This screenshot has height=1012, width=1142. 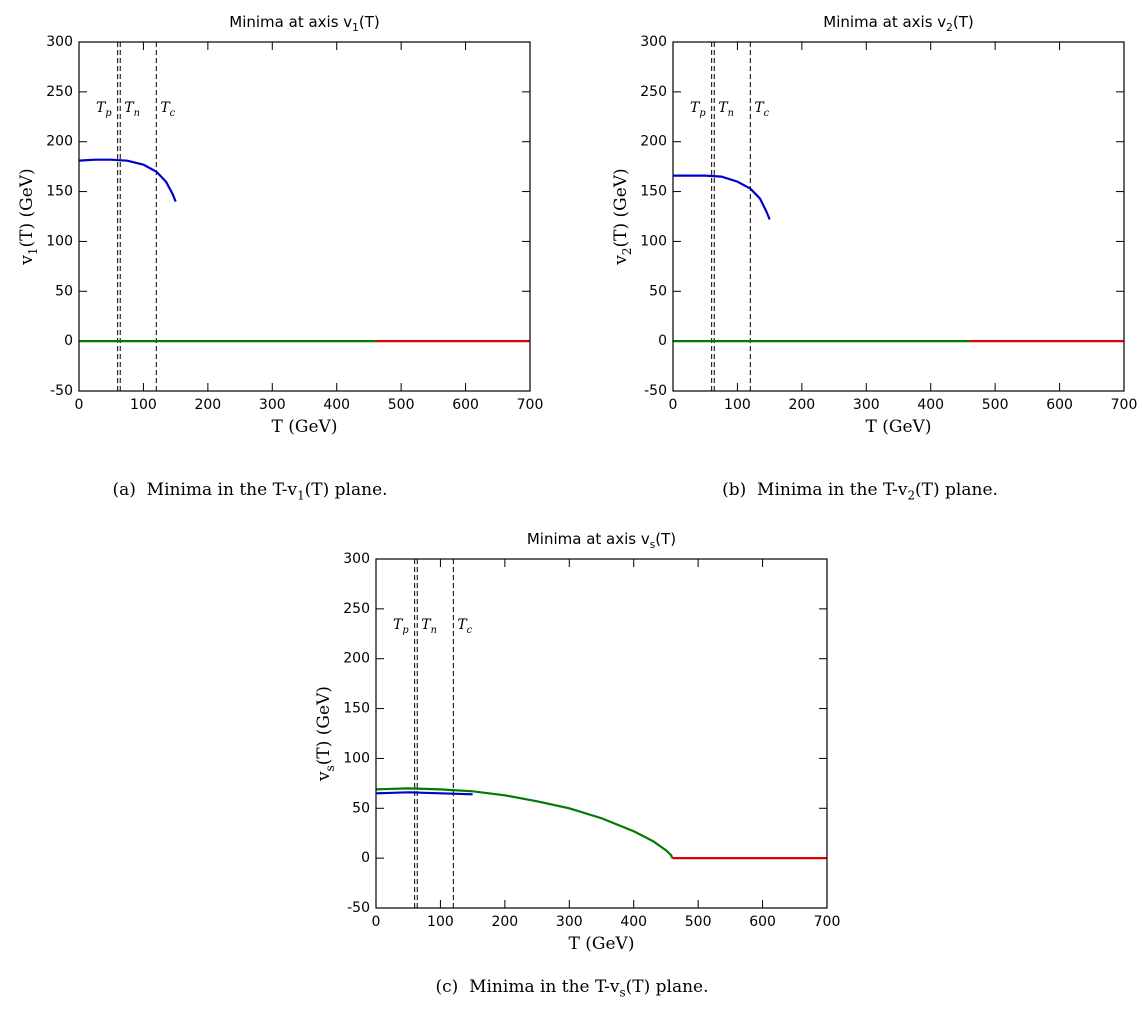 What do you see at coordinates (304, 24) in the screenshot?
I see `chart-title: Minima at axis v1(T)` at bounding box center [304, 24].